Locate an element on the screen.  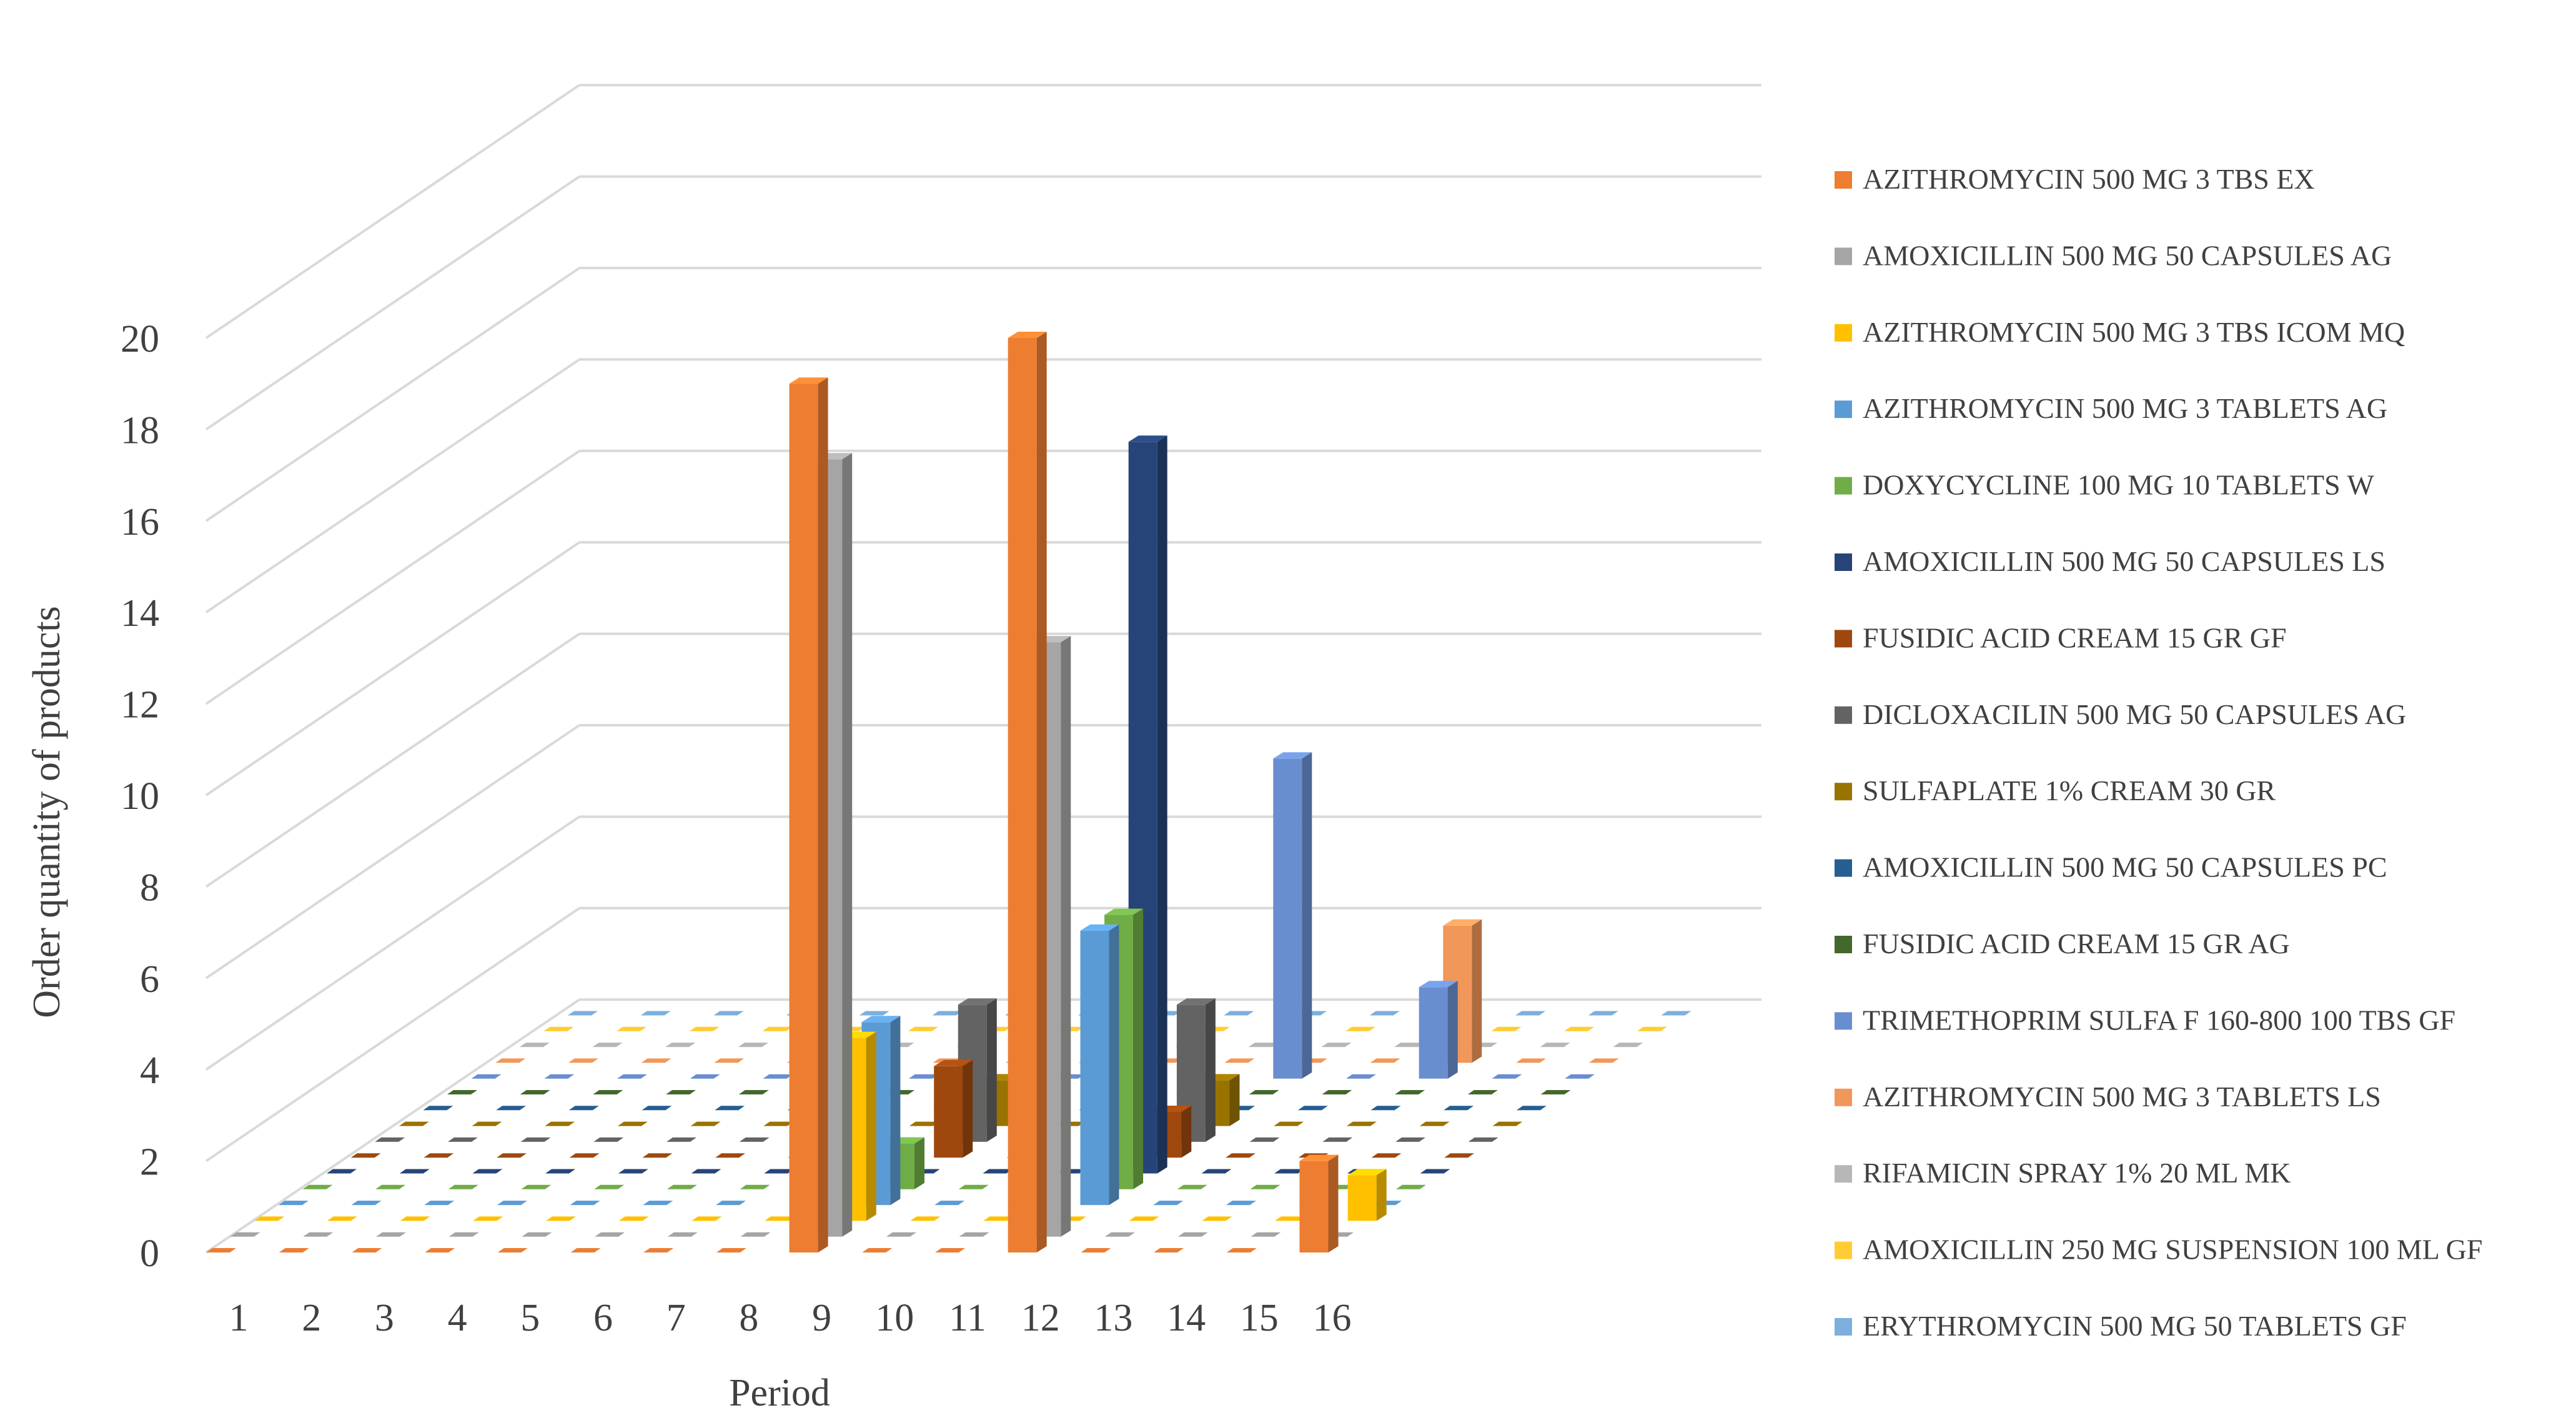
y-tick-label: 16 is located at coordinates (140, 522).